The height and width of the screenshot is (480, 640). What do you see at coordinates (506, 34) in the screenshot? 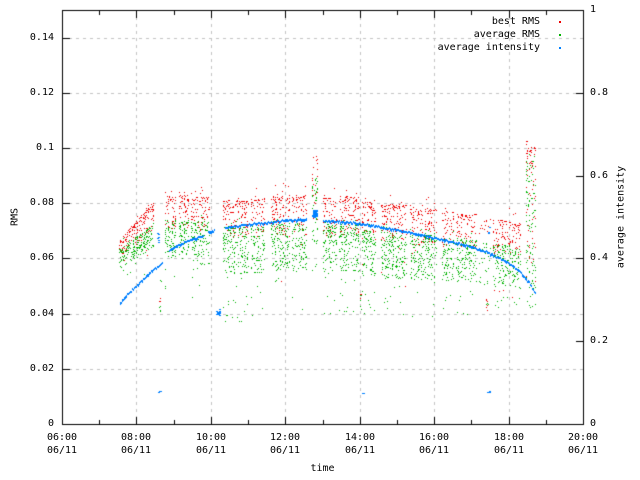
I see `legend-label-average-rms: average RMS` at bounding box center [506, 34].